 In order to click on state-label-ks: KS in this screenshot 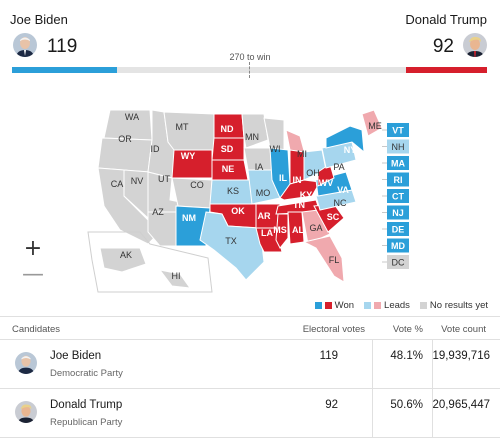, I will do `click(233, 191)`.